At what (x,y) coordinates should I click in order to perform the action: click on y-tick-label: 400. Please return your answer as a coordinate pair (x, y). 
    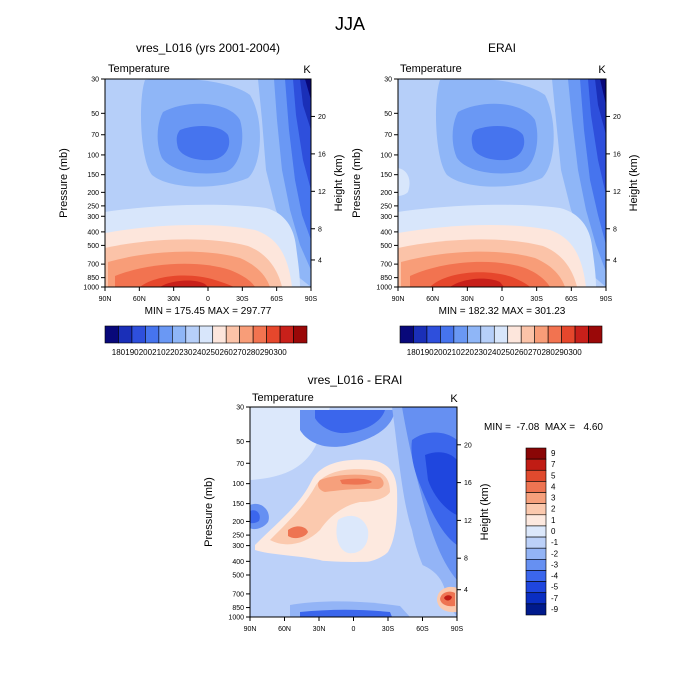
    Looking at the image, I should click on (386, 232).